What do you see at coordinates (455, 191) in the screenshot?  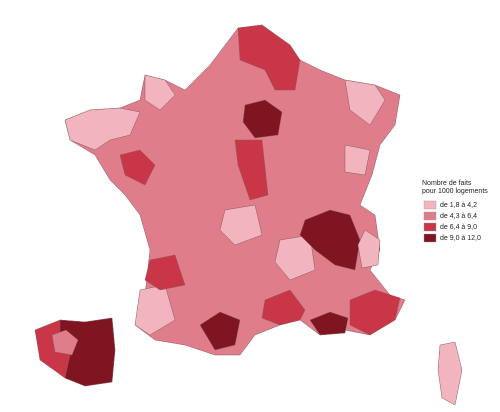 I see `legend-title: pour 1000 logements` at bounding box center [455, 191].